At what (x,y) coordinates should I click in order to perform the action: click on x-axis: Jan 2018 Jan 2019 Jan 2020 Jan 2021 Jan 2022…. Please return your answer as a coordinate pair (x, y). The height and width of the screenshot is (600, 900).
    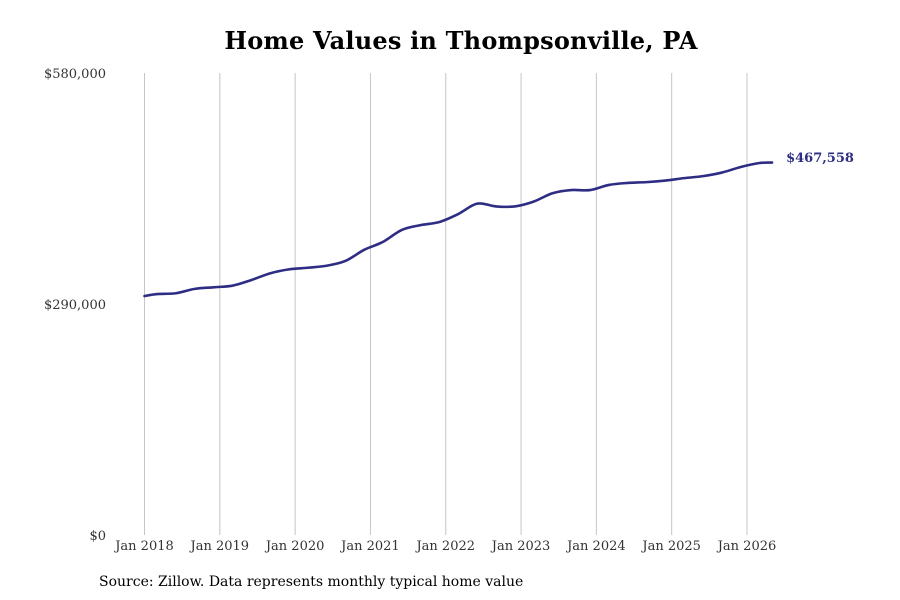
    Looking at the image, I should click on (444, 546).